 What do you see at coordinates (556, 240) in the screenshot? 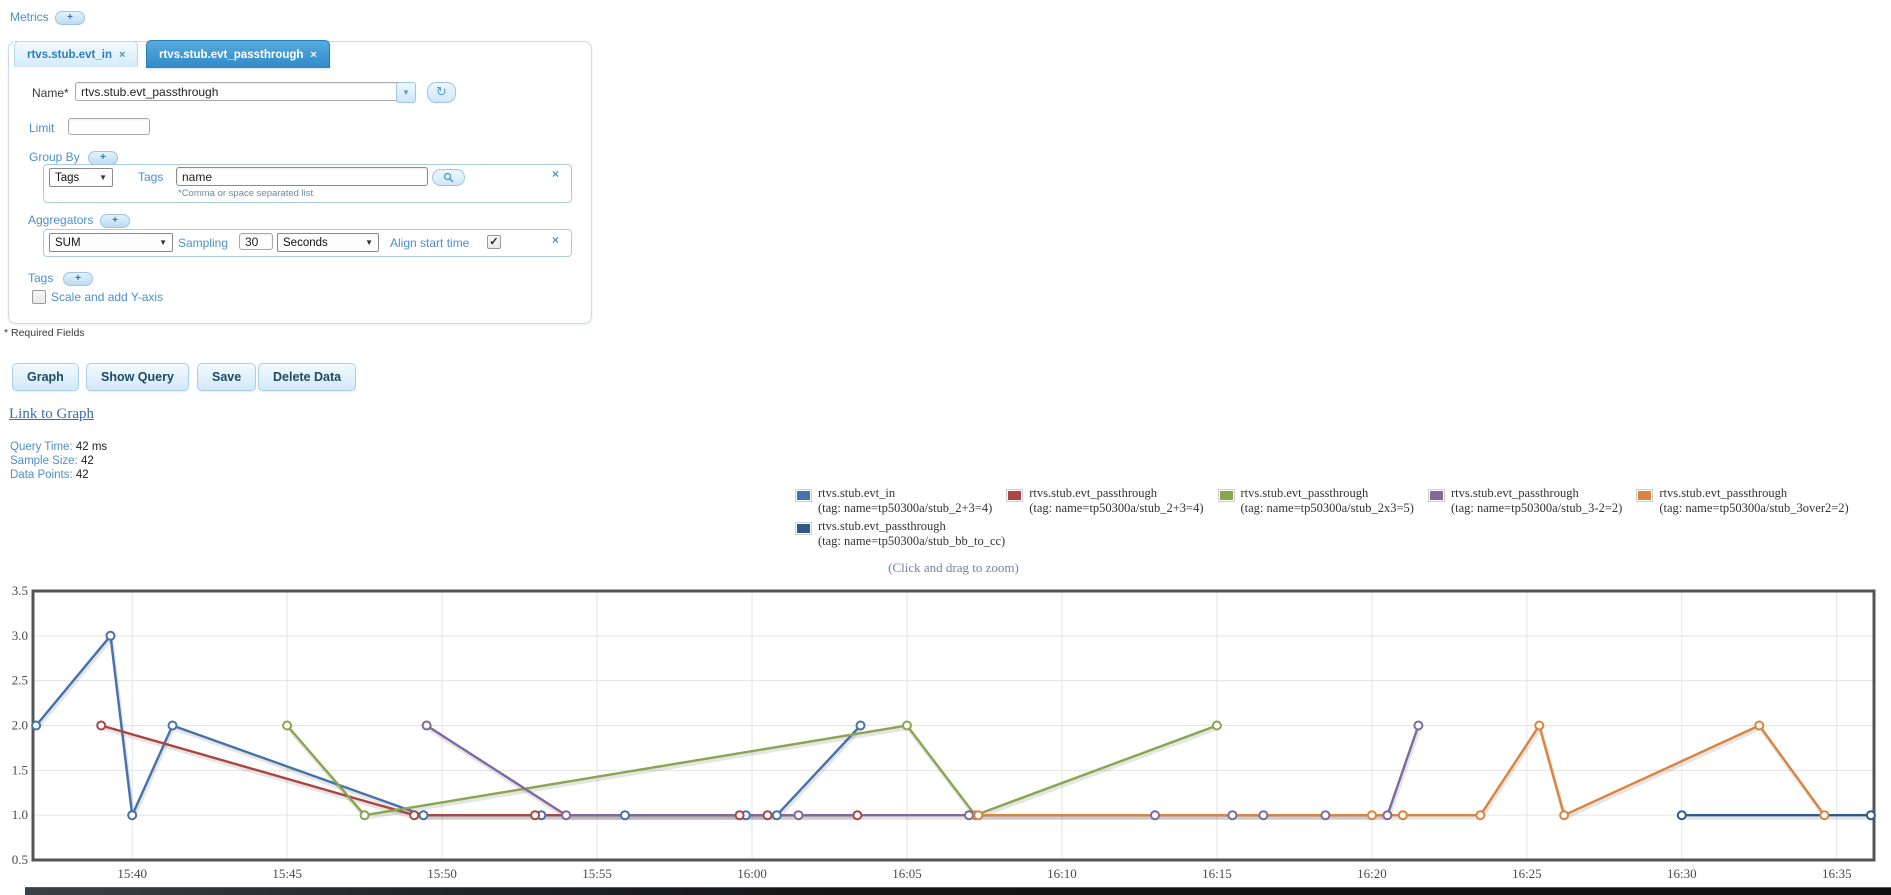
I see `aggregator-close-icon: ×` at bounding box center [556, 240].